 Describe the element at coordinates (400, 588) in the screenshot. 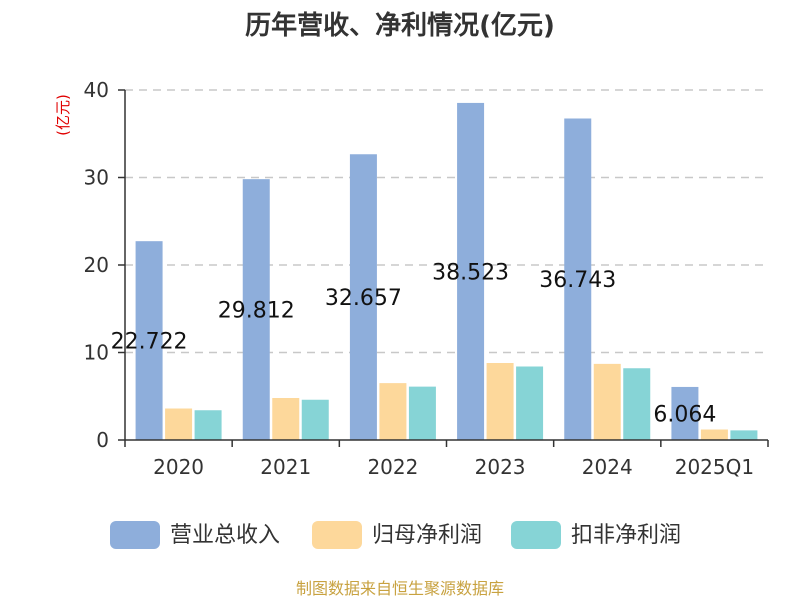

I see `source-note: 制图数据来自恒生聚源数据库` at that location.